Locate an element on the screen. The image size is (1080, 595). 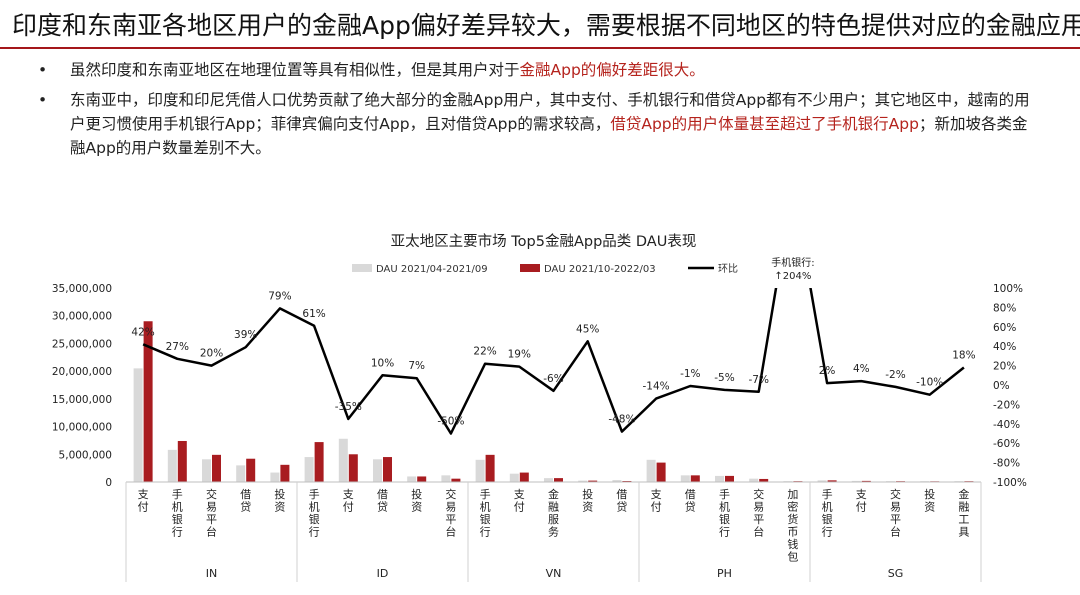
y-left-tick-label: 35,000,000 is located at coordinates (82, 289).